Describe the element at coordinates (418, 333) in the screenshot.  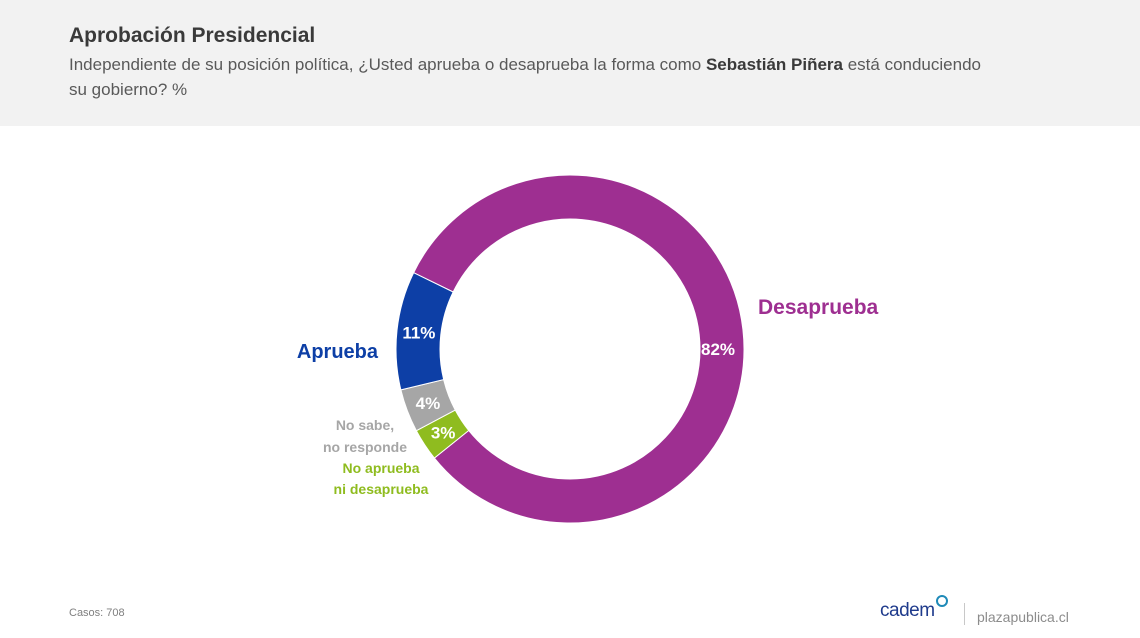
I see `slice-value-label: 11%` at that location.